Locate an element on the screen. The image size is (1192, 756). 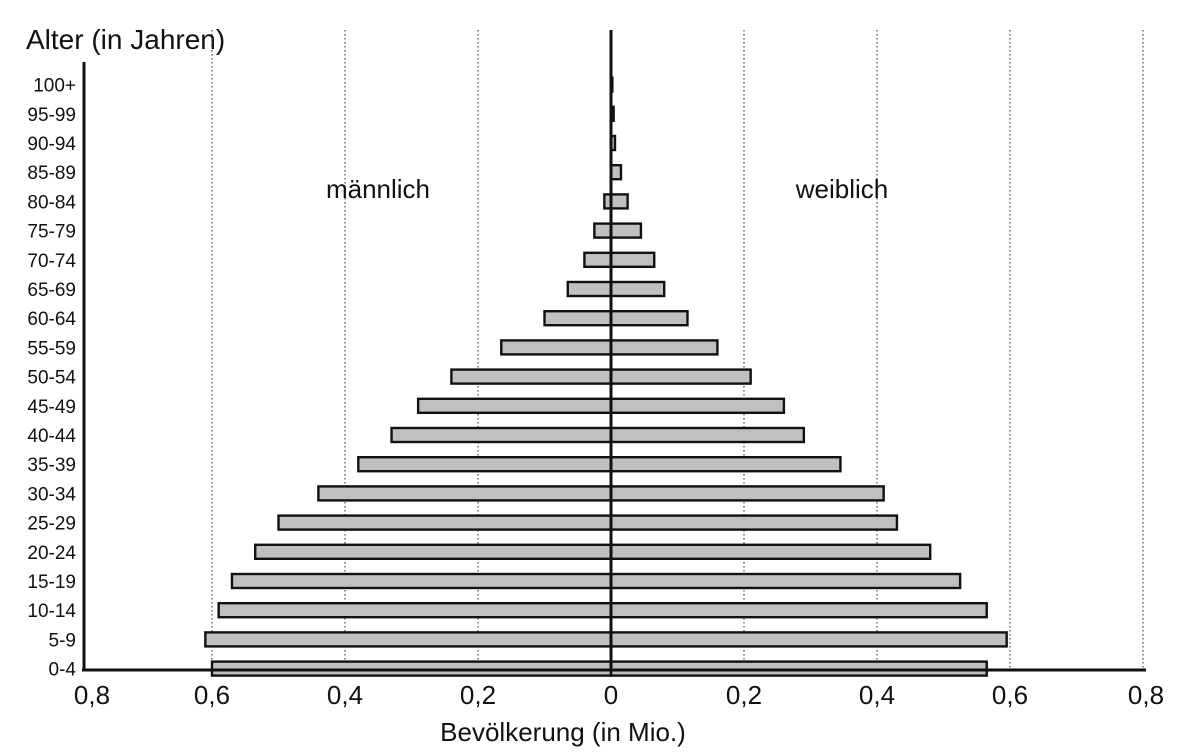
y-tick-label: 95-99 is located at coordinates (51, 115).